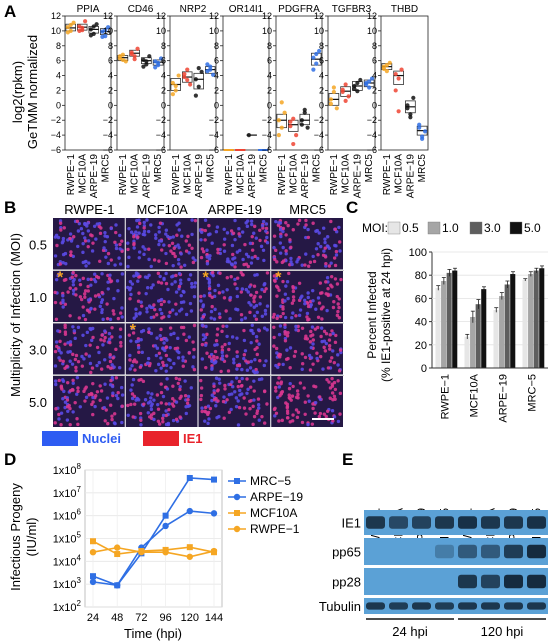  What do you see at coordinates (65, 471) in the screenshot?
I see `y-tick-base: 1x10` at bounding box center [65, 471].